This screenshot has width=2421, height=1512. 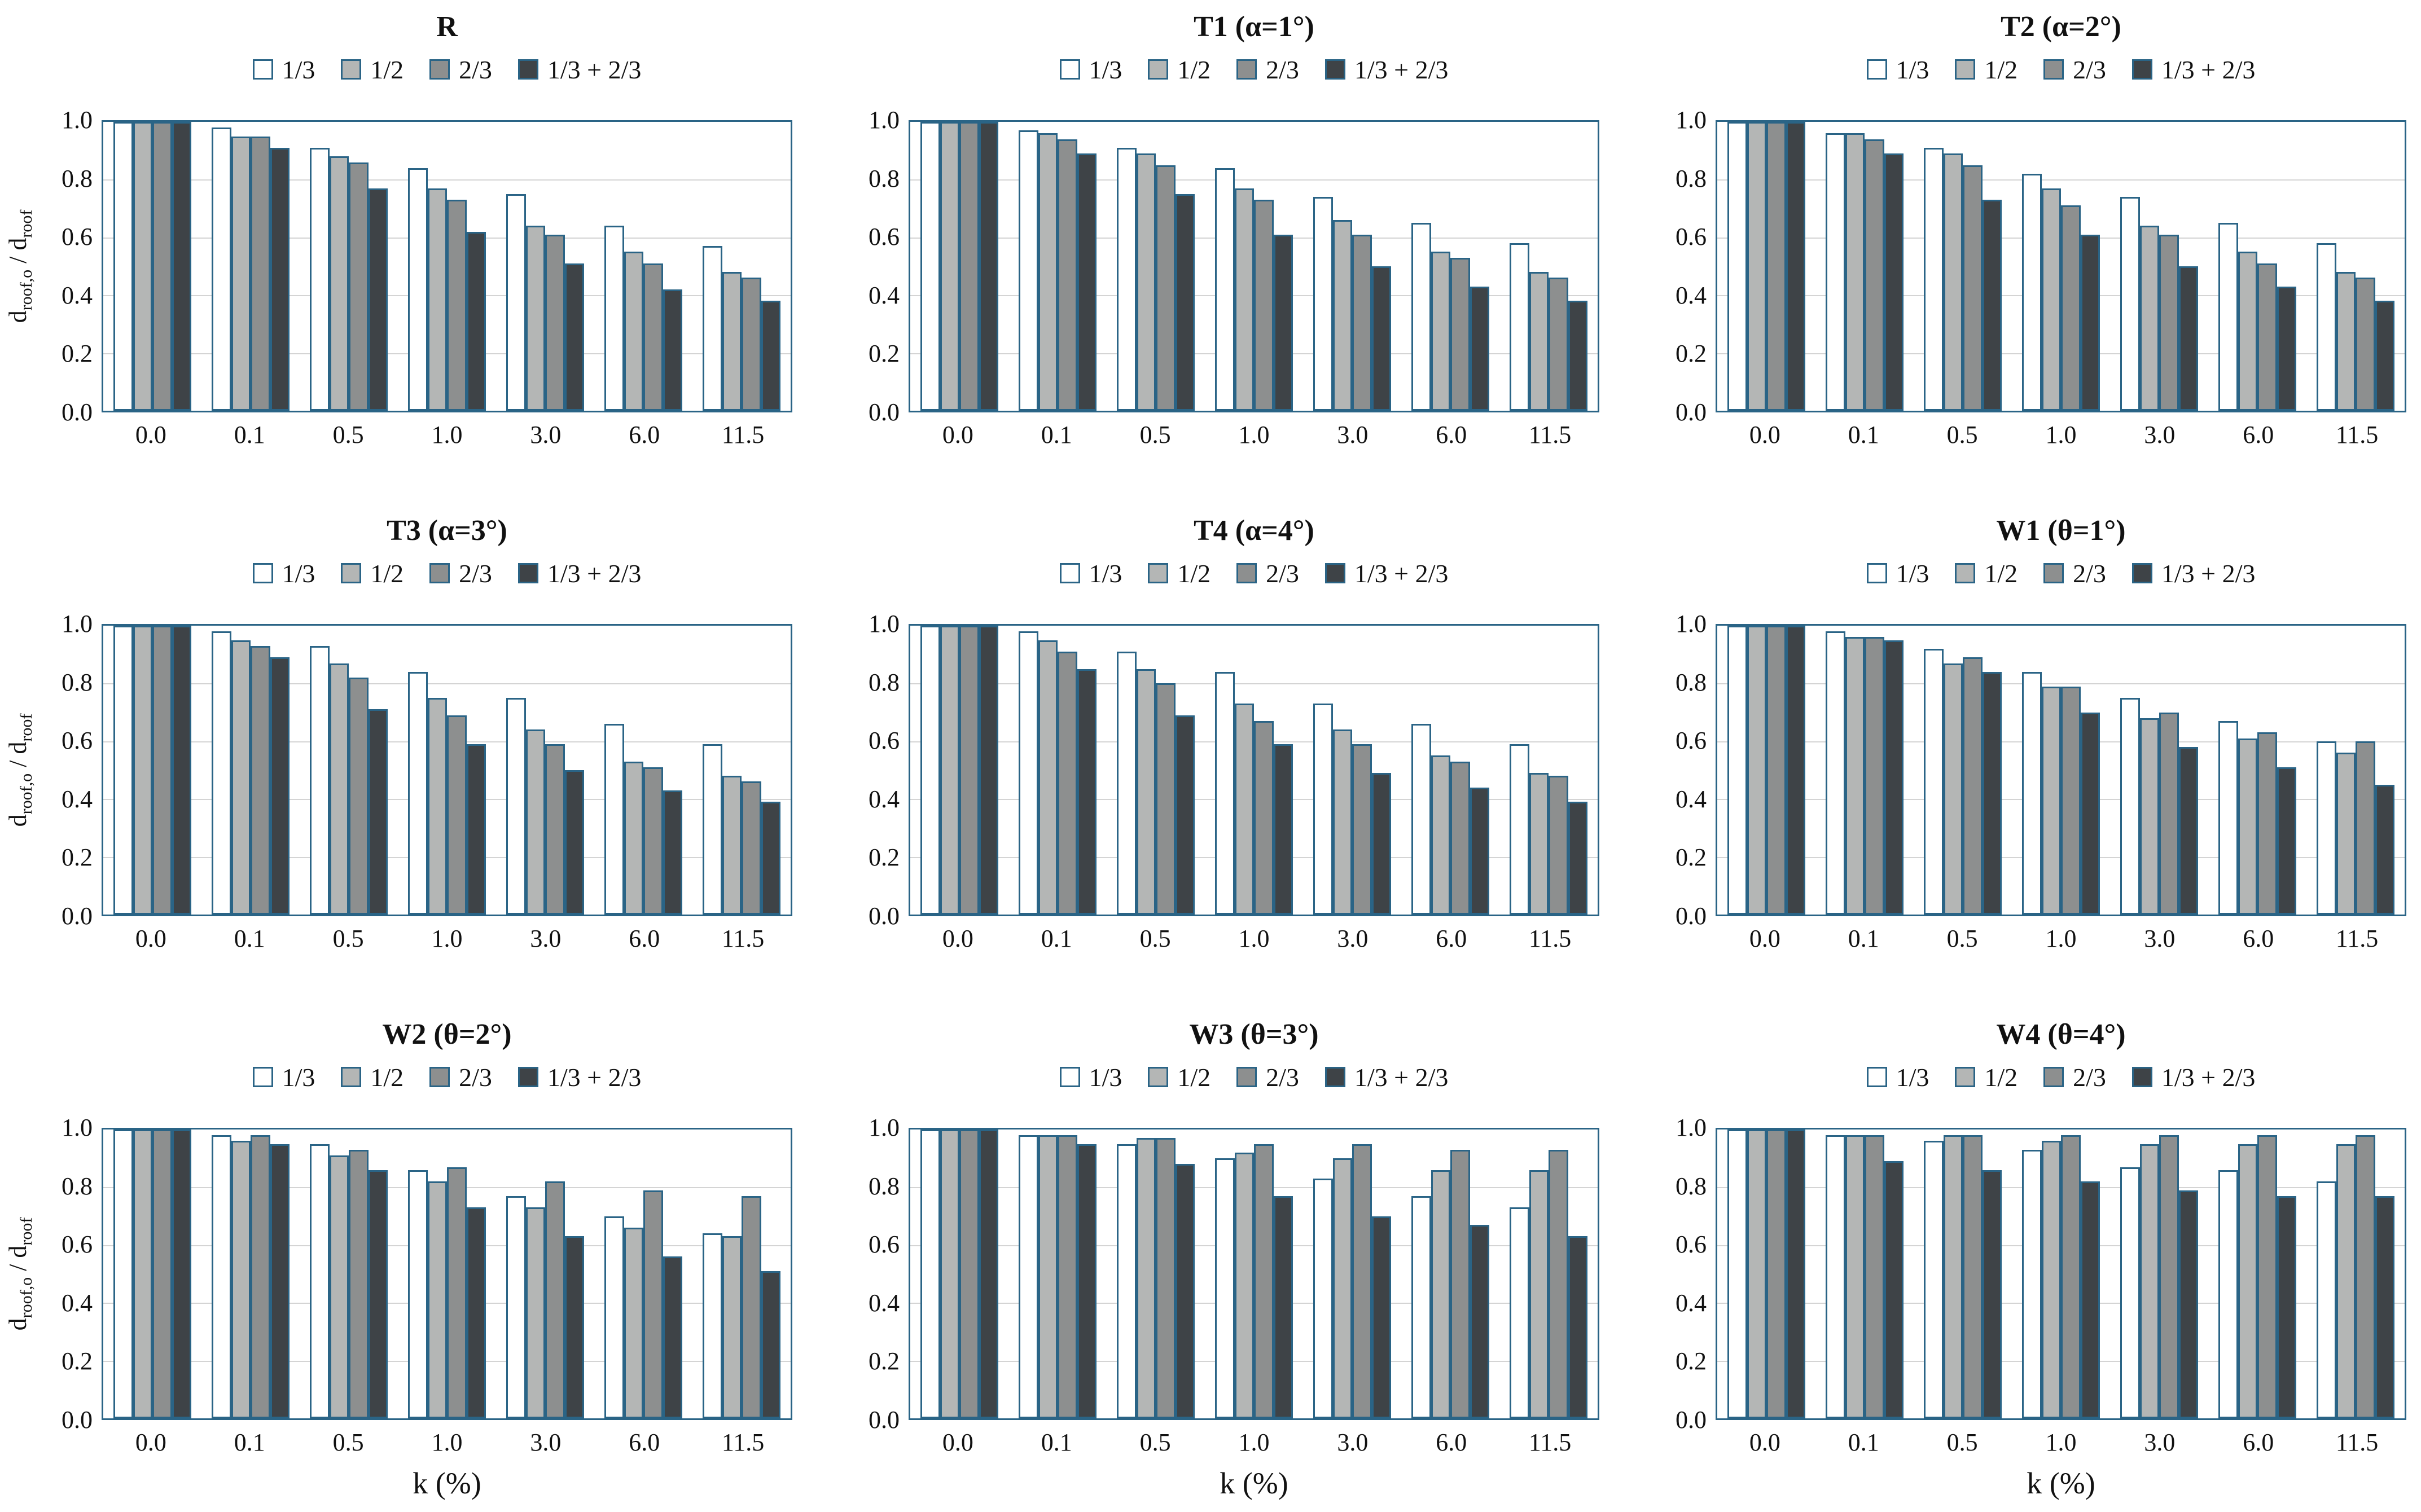 What do you see at coordinates (1691, 178) in the screenshot?
I see `y-tick-label: 0.8` at bounding box center [1691, 178].